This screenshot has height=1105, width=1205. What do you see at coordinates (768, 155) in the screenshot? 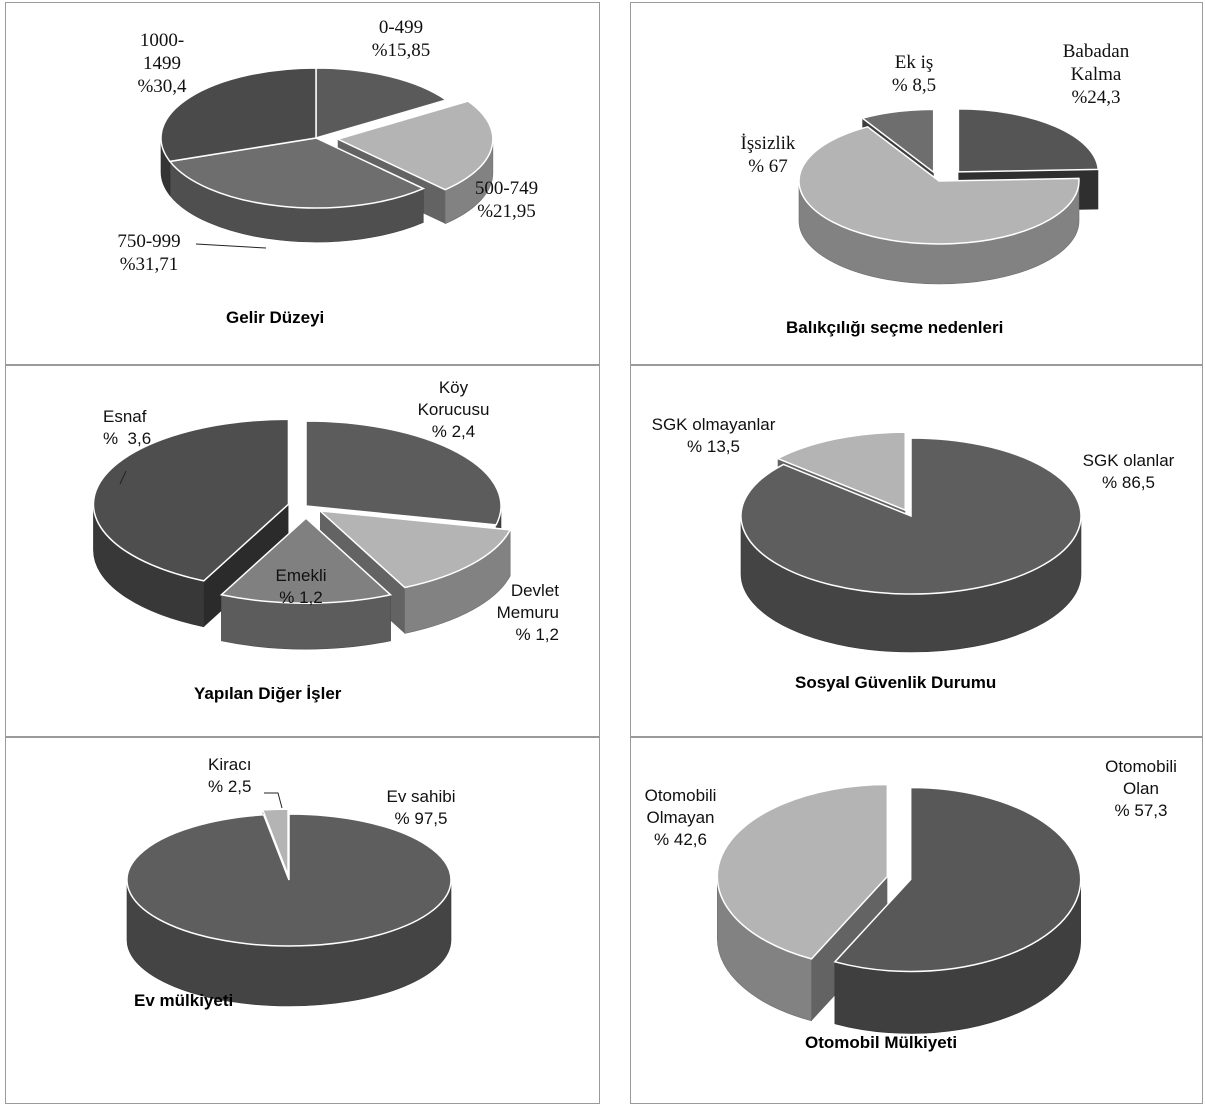
I see `pie-label-issizlik: İşsizlik % 67` at bounding box center [768, 155].